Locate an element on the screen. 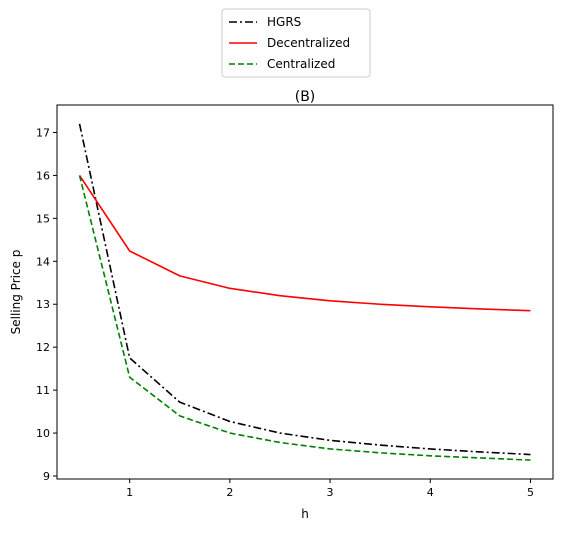  y-tick-label: 14 is located at coordinates (43, 261).